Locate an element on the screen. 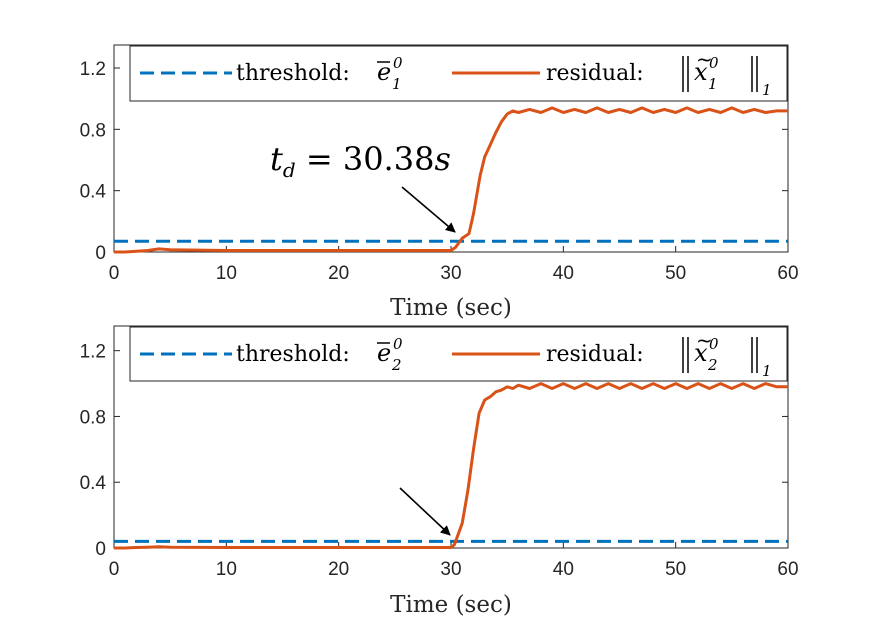 This screenshot has height=622, width=872. legend-2: threshold: e 0 2 residual: x ~ 0 2 1 is located at coordinates (458, 354).